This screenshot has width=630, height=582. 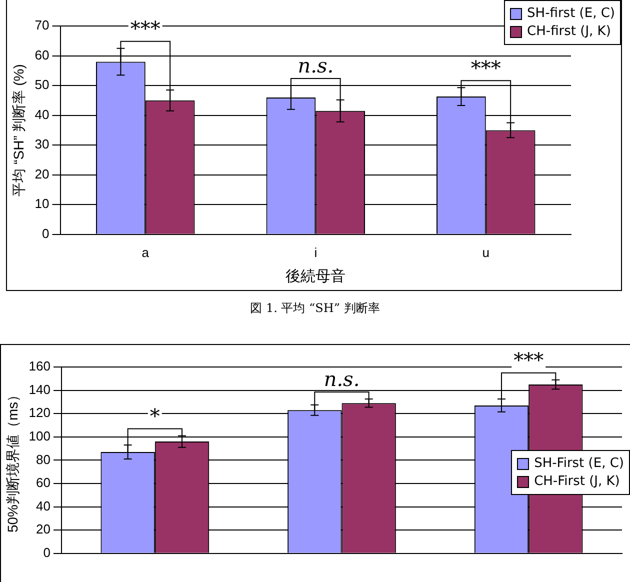 I want to click on legend-label: SH-first (E, C), so click(x=571, y=13).